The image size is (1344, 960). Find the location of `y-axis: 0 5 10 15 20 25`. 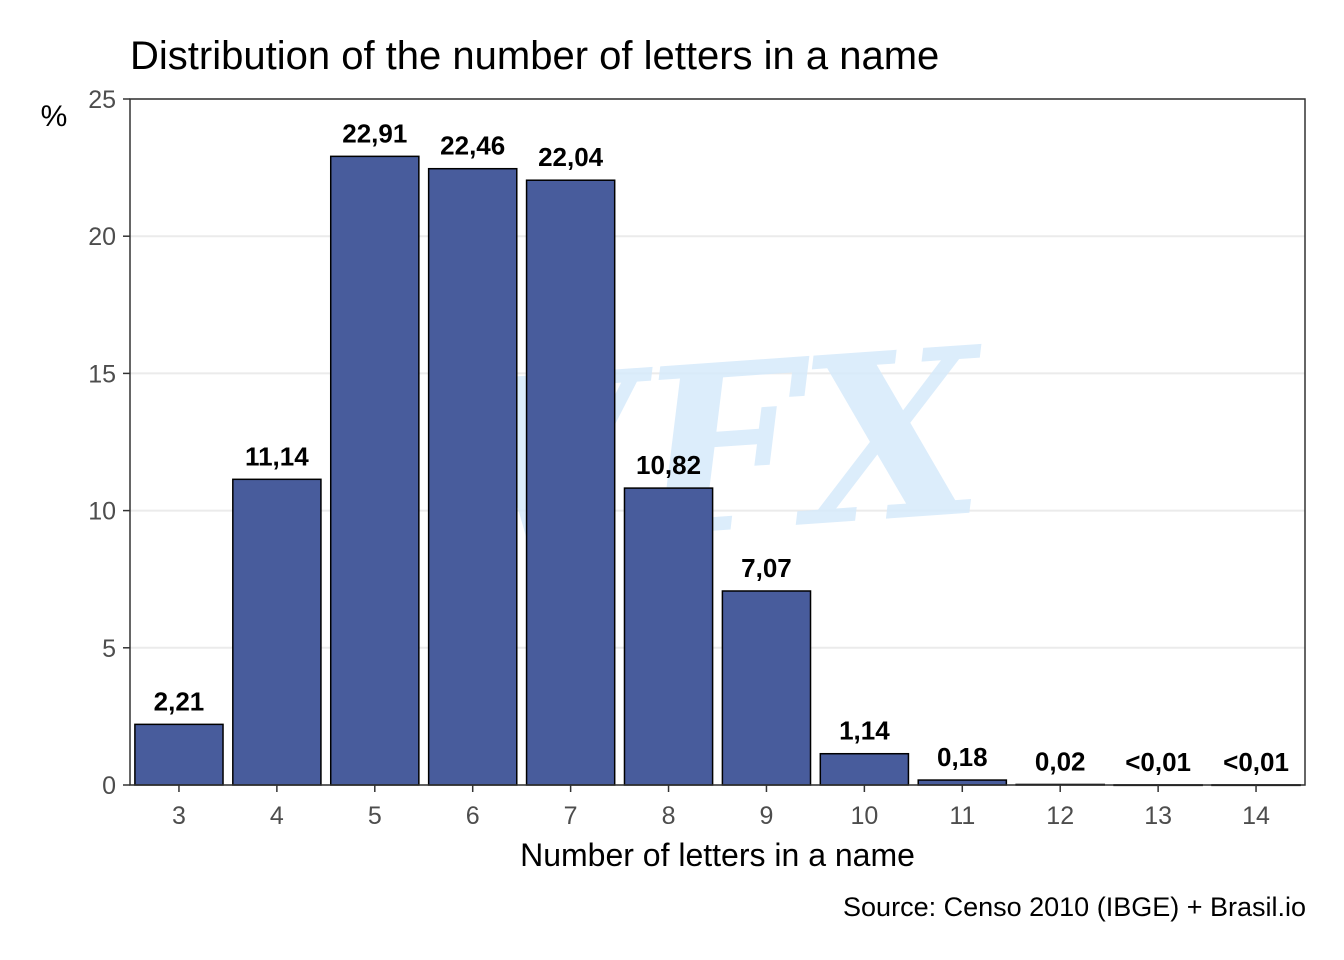

y-axis: 0 5 10 15 20 25 is located at coordinates (109, 443).